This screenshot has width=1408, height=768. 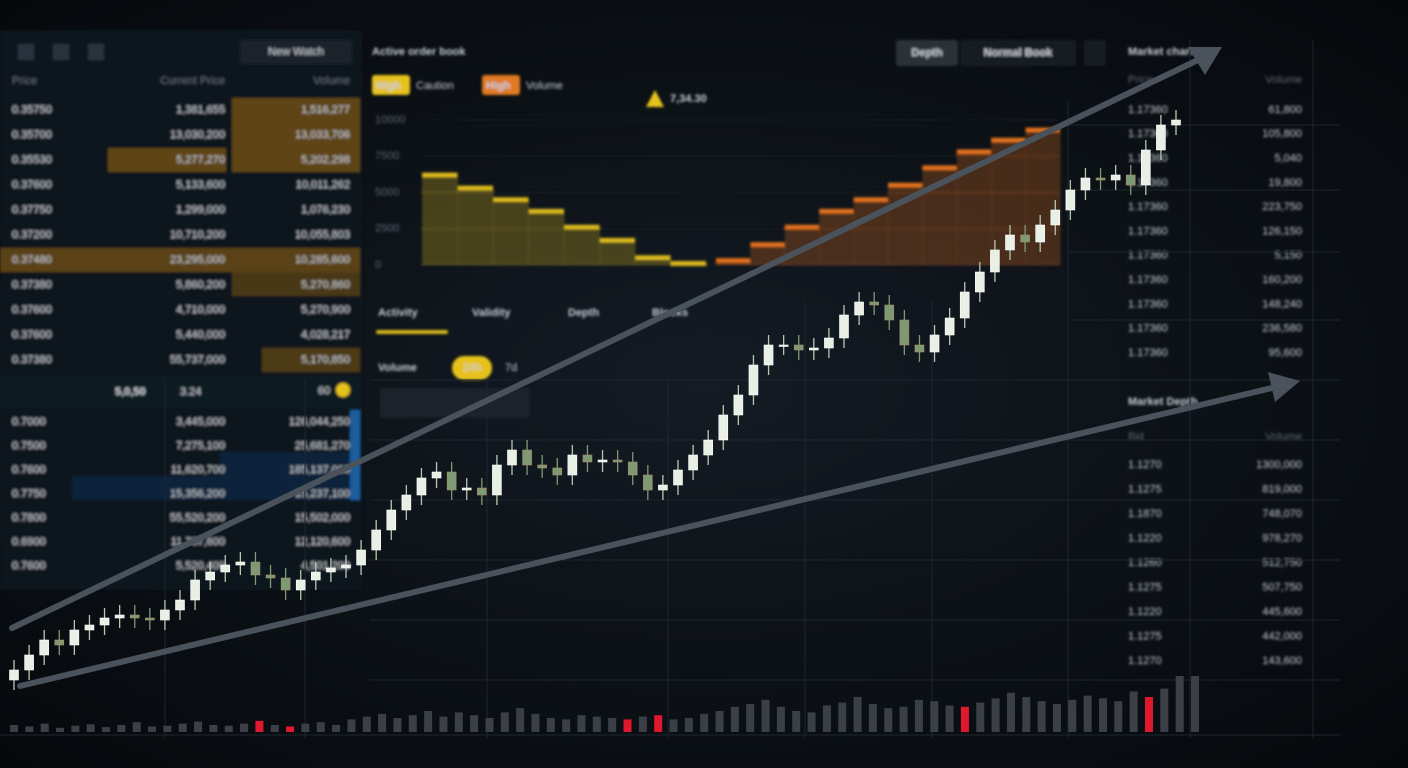 What do you see at coordinates (1018, 53) in the screenshot?
I see `view-button: Normal Book` at bounding box center [1018, 53].